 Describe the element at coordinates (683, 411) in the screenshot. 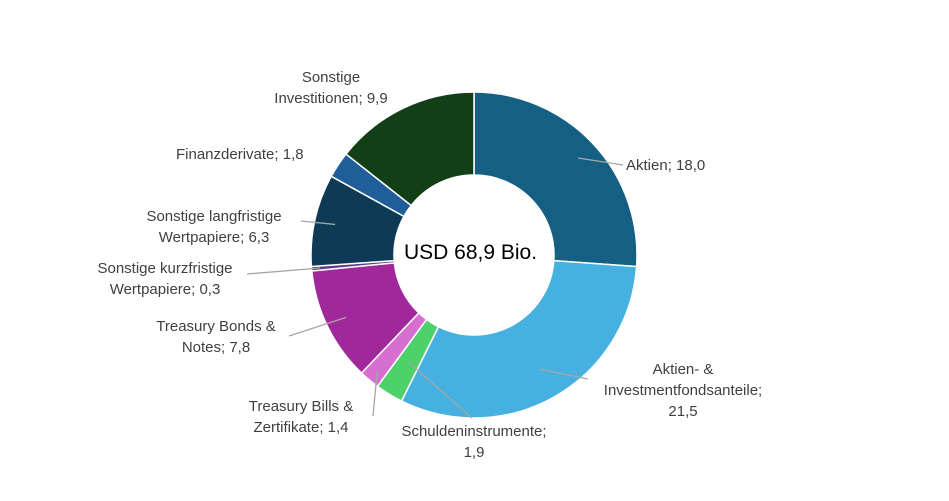

I see `data-label-line: 21,5` at that location.